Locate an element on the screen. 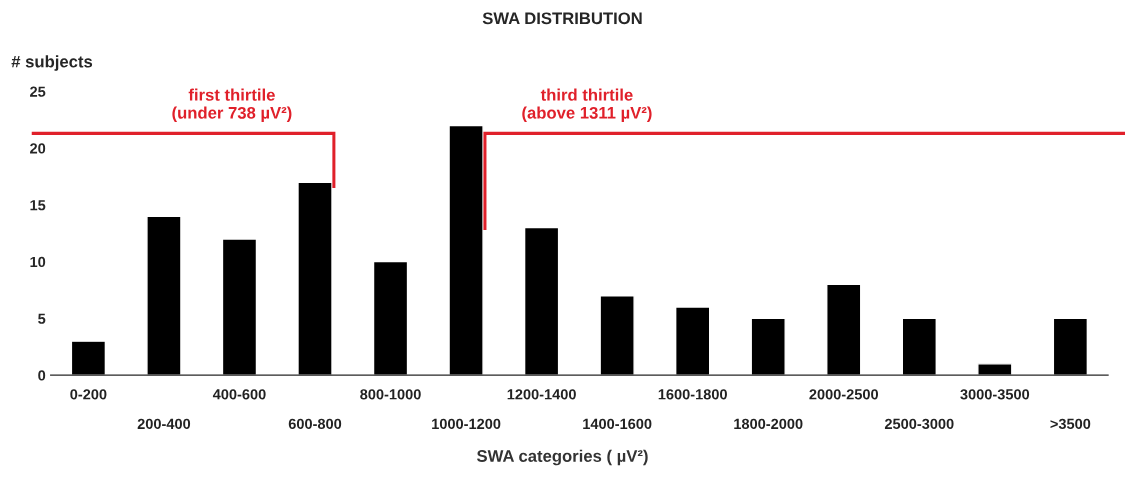  x-tick-label: 2500-3000 is located at coordinates (919, 424).